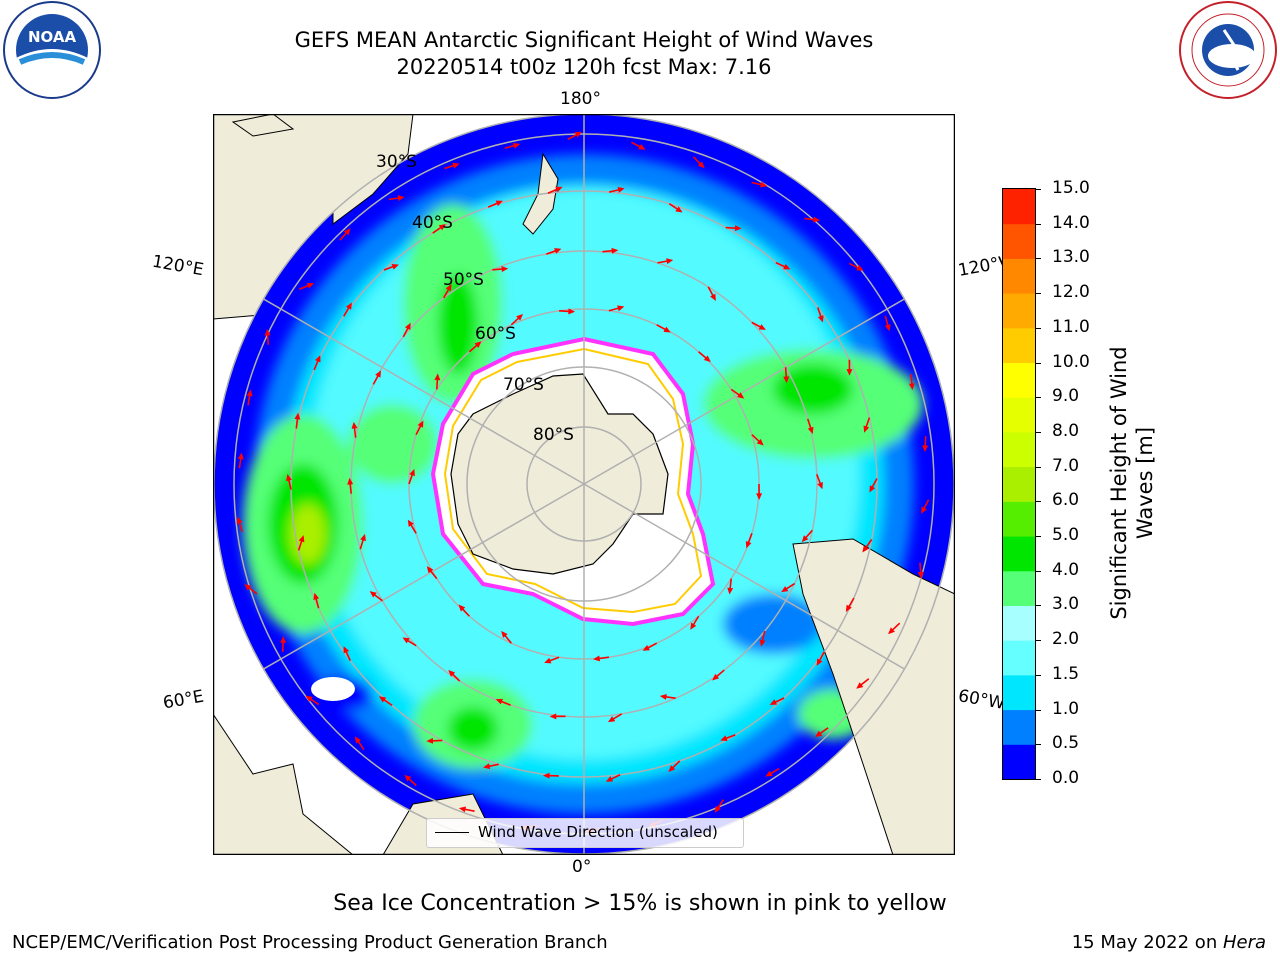  What do you see at coordinates (432, 223) in the screenshot?
I see `lat-label-40s: 40°S` at bounding box center [432, 223].